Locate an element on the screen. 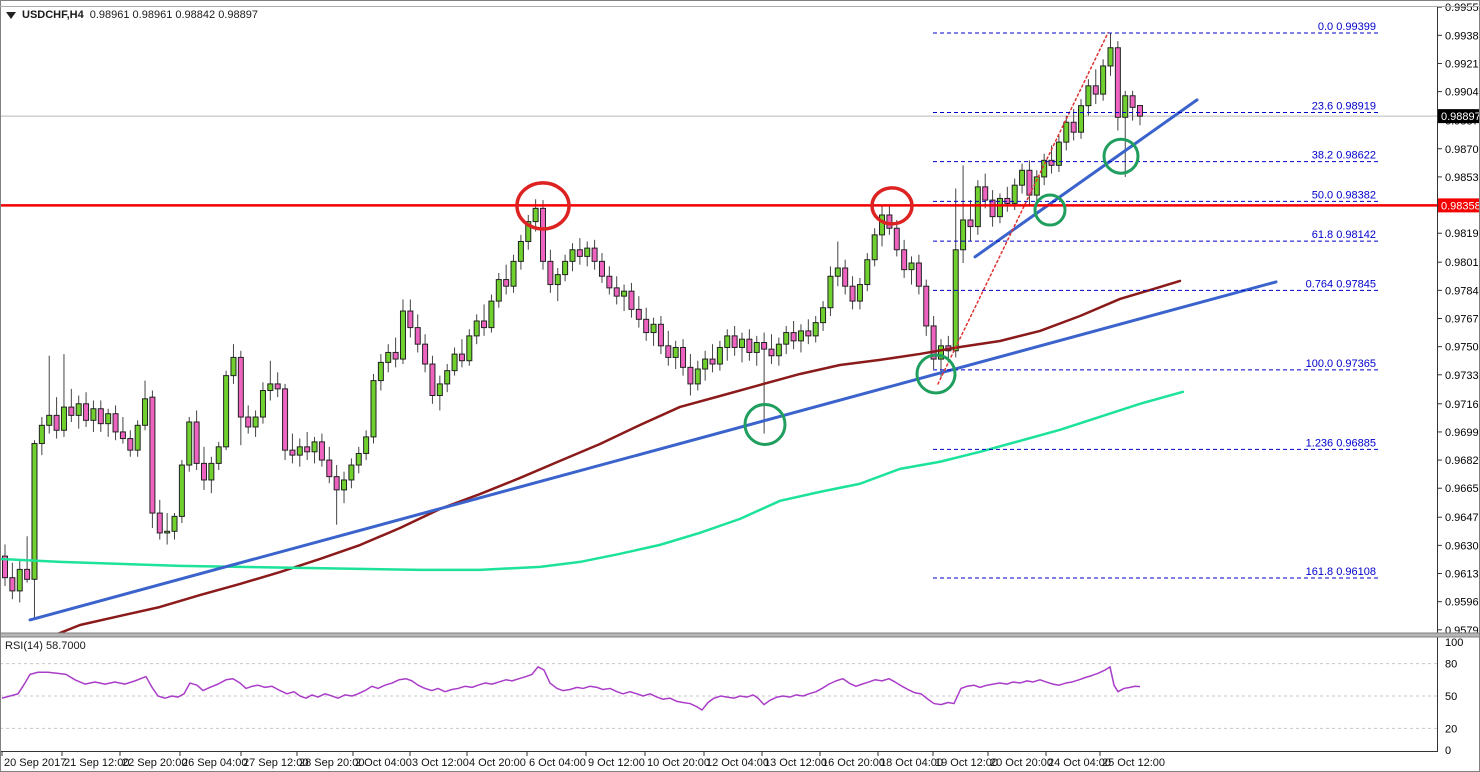 The height and width of the screenshot is (772, 1480). time-tick-label: 10 Oct 20:00 is located at coordinates (678, 763).